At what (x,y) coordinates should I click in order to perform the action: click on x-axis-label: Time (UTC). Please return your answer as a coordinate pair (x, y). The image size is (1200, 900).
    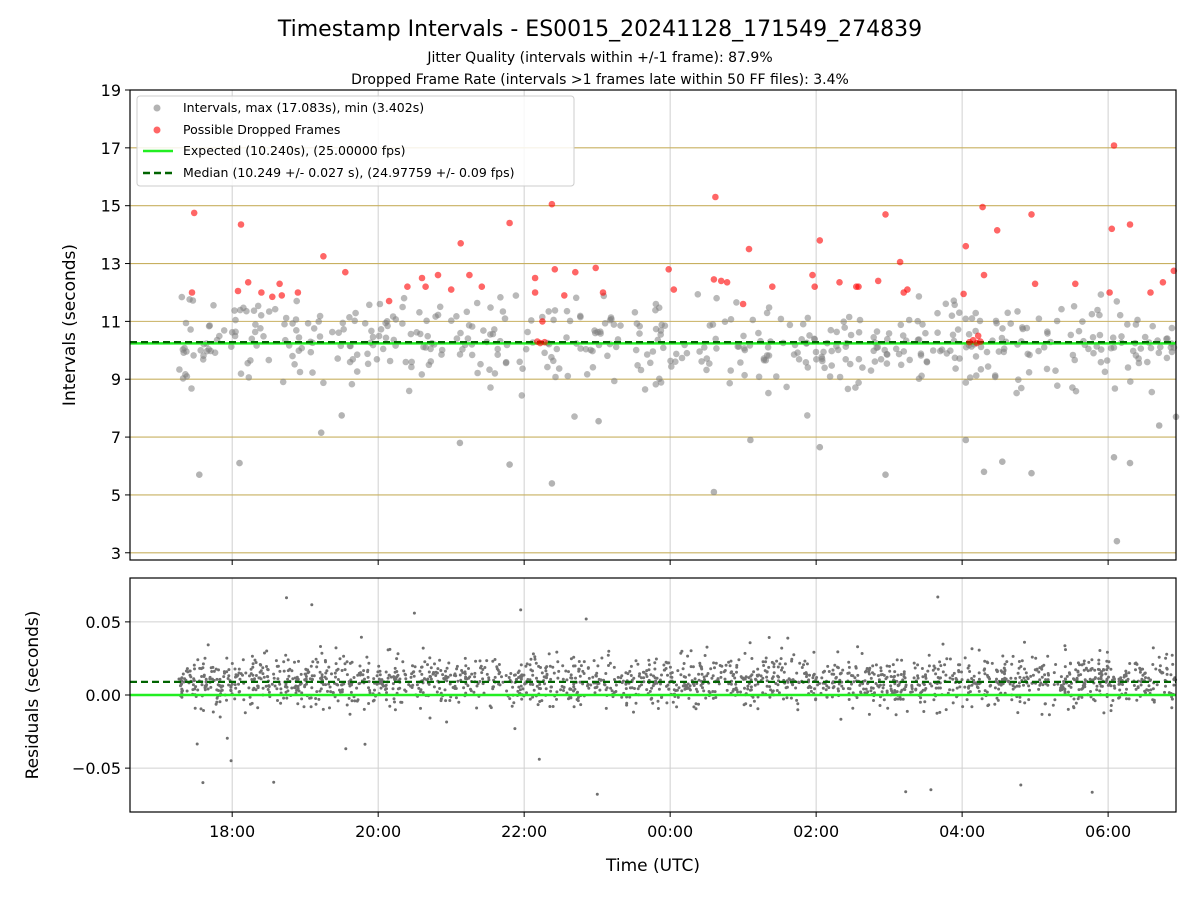
    Looking at the image, I should click on (652, 866).